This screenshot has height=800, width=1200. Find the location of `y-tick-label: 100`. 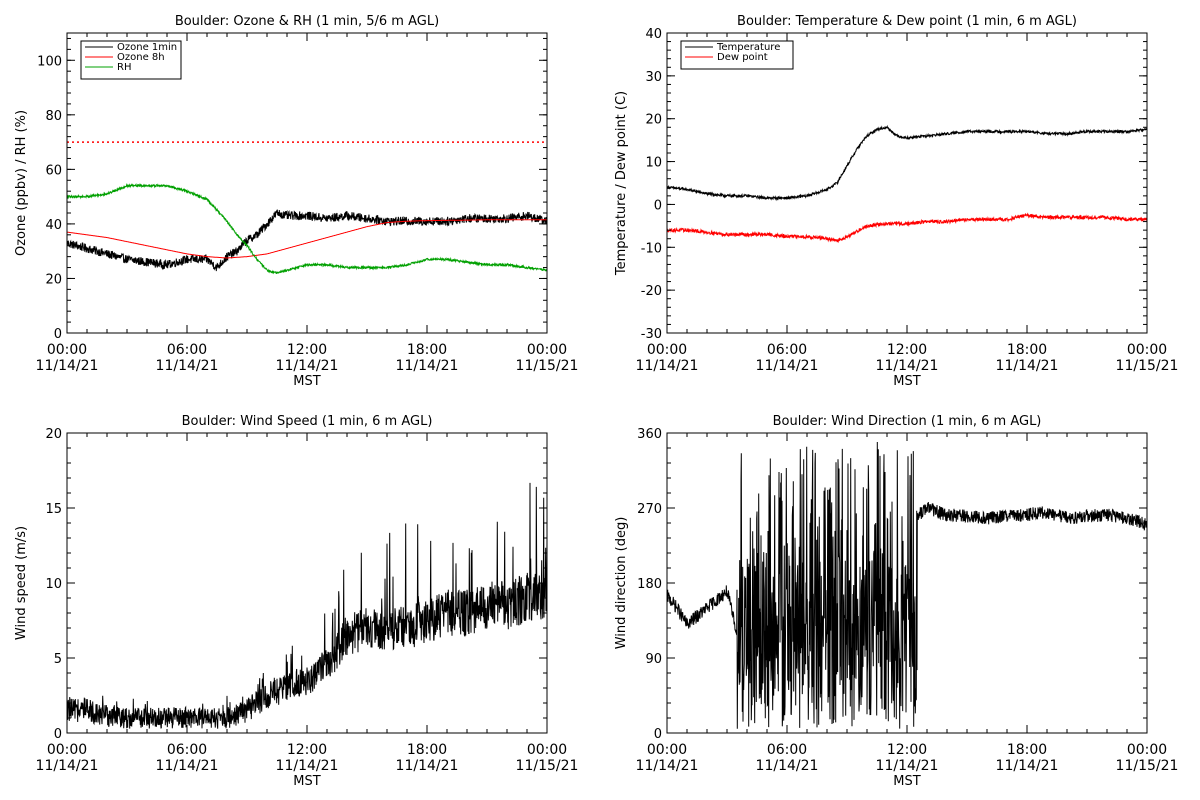

y-tick-label: 100 is located at coordinates (49, 61).